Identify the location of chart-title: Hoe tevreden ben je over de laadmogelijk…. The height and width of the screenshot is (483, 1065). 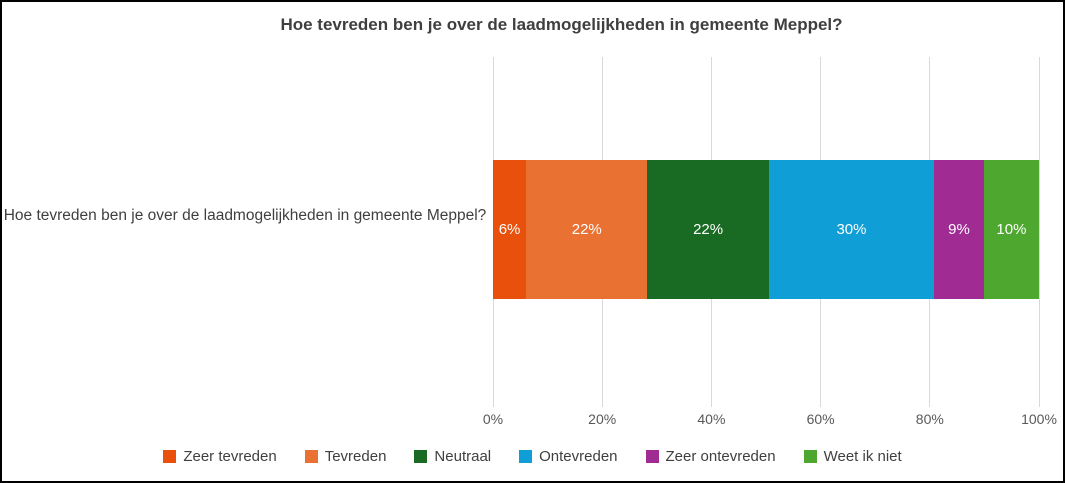
(561, 24).